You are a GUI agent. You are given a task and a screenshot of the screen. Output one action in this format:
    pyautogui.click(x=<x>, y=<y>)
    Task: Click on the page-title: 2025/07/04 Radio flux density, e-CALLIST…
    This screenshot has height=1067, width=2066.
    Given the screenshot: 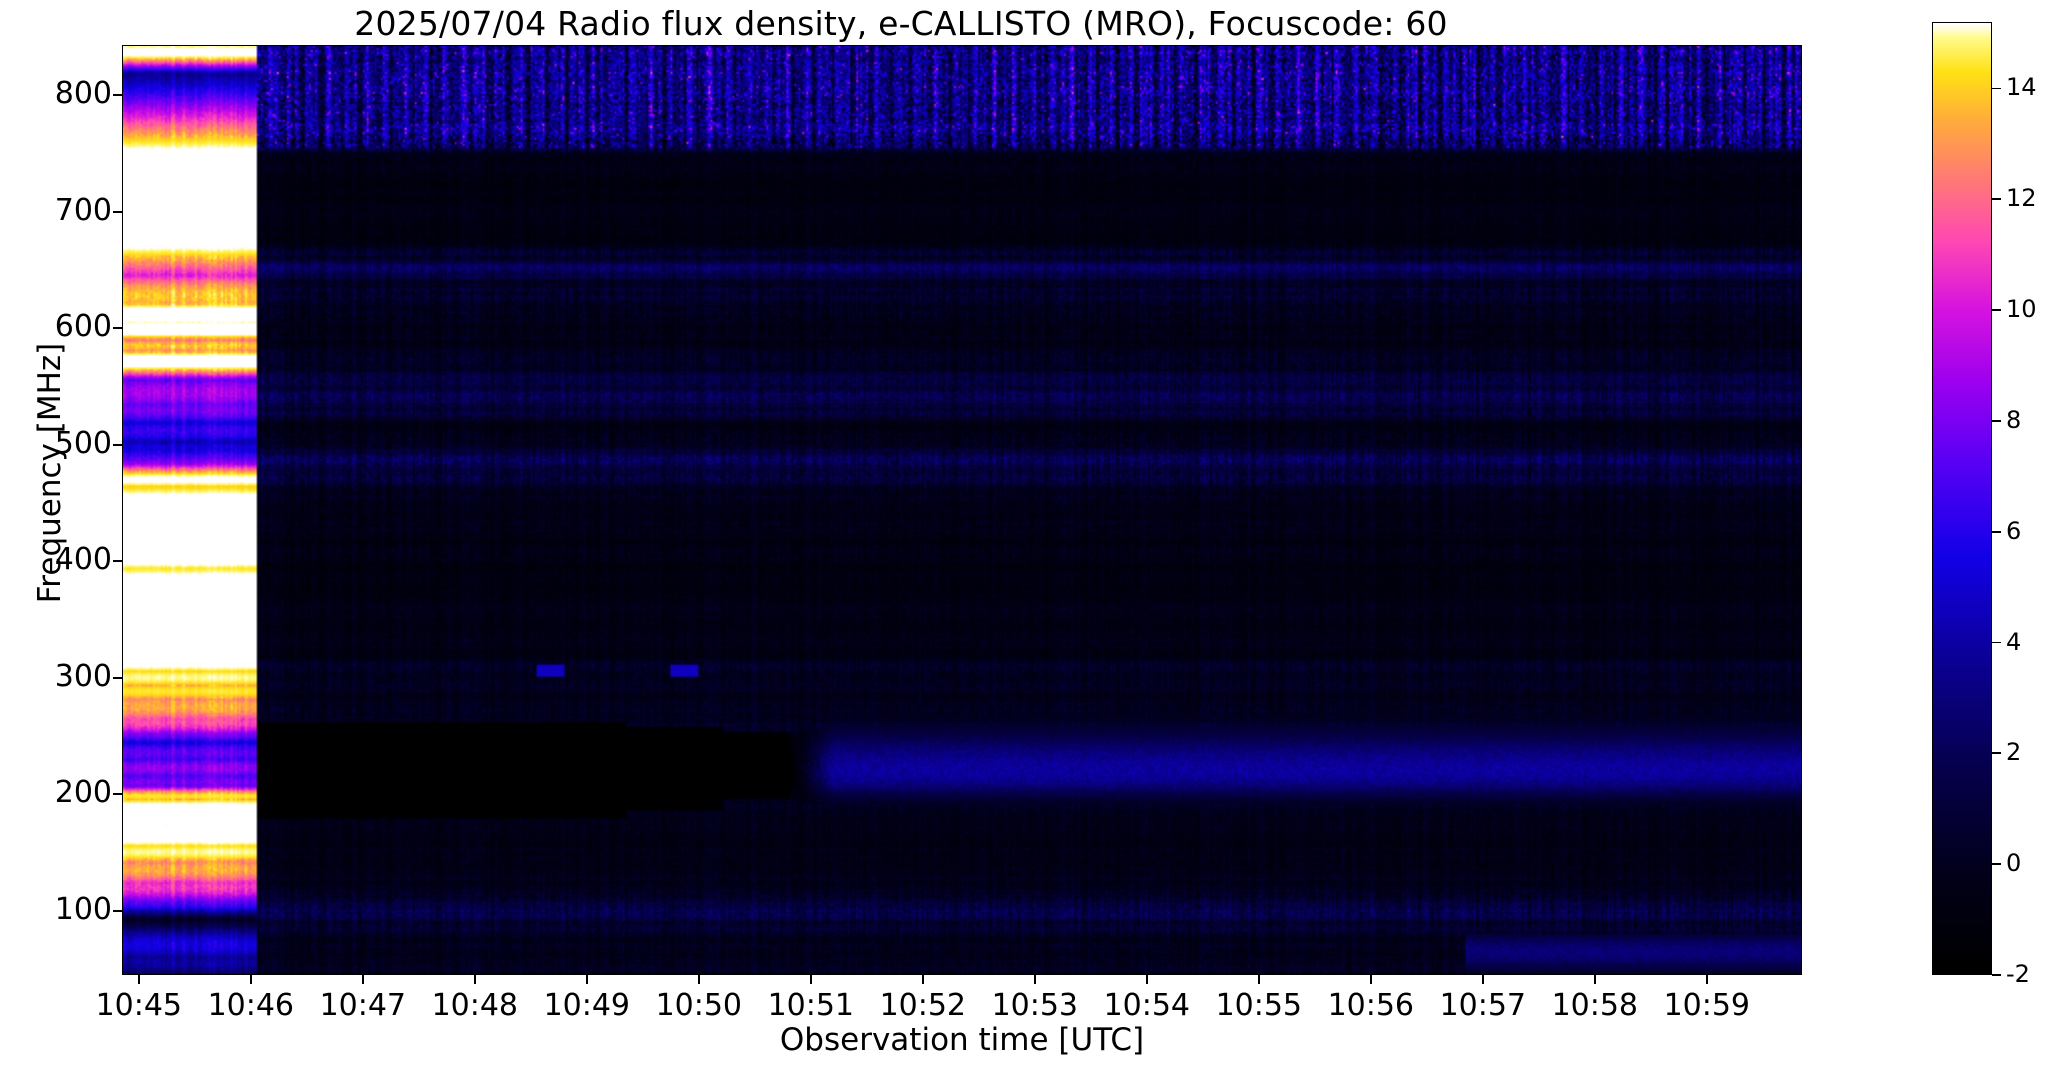 What is the action you would take?
    pyautogui.click(x=901, y=23)
    